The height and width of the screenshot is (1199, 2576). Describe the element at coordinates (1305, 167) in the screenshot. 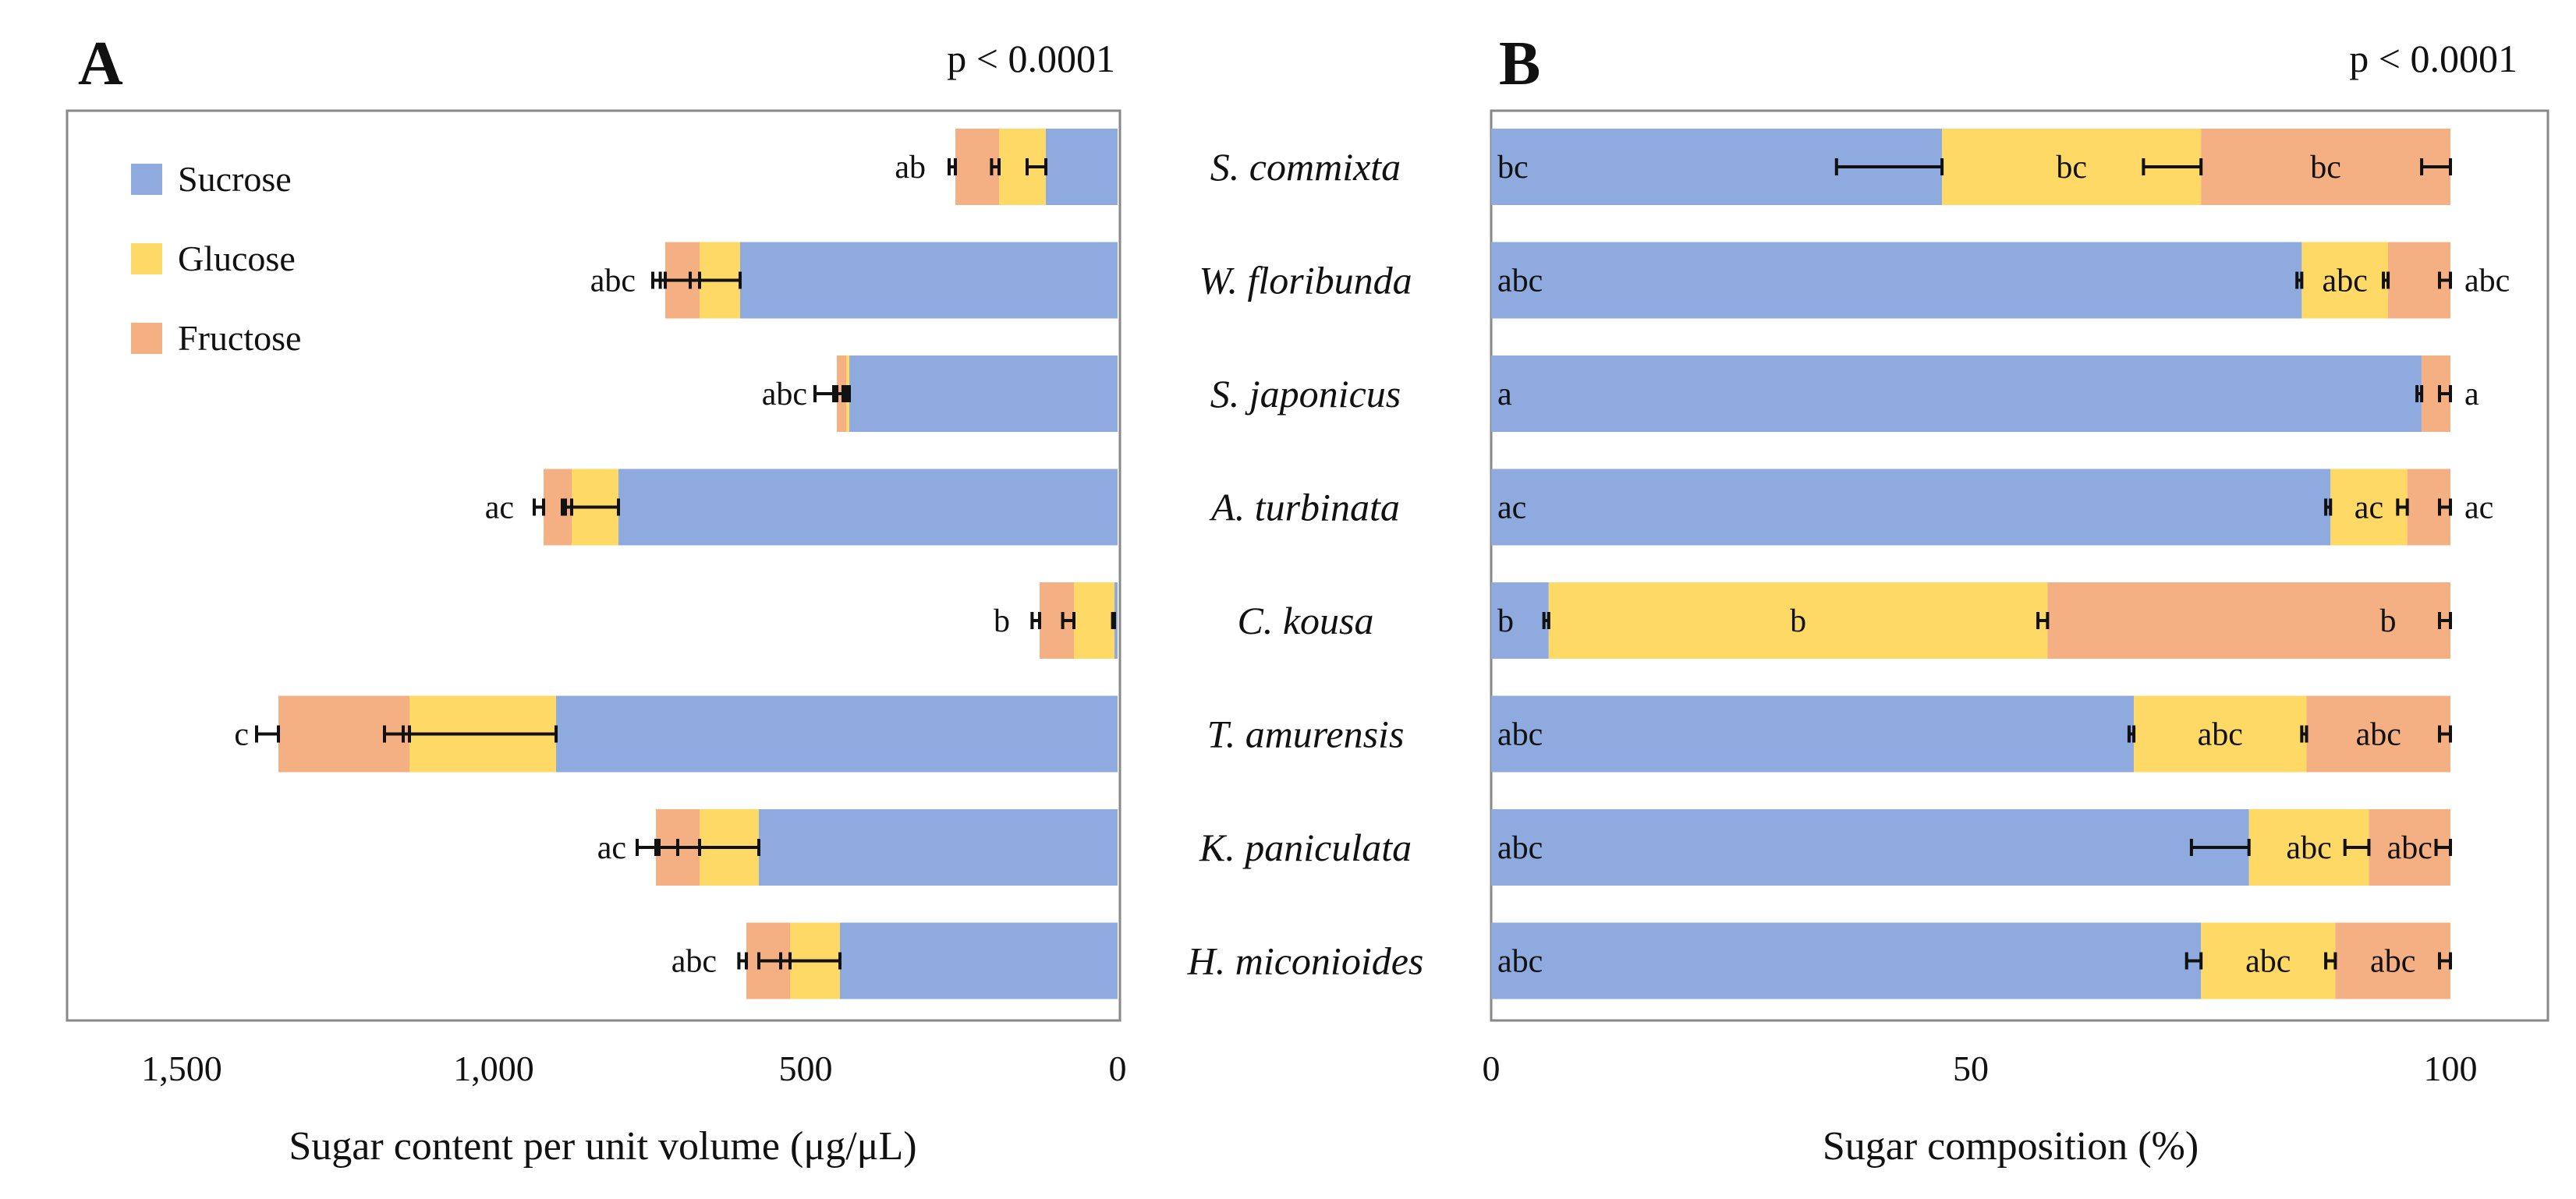

I see `species-label-s-commixta: S. commixta` at that location.